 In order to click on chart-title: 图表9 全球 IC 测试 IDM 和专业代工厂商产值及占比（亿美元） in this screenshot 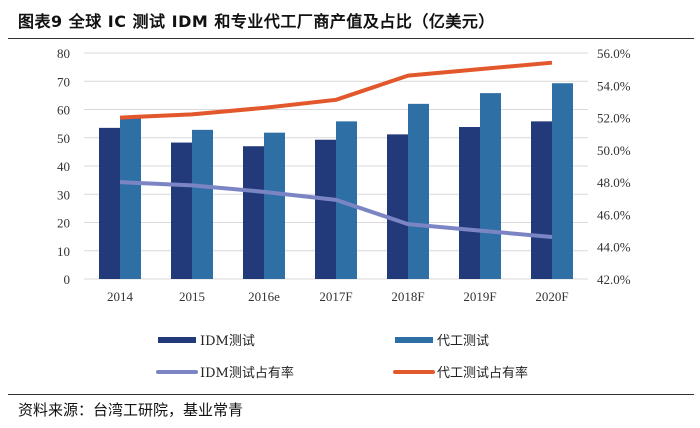, I will do `click(256, 21)`.